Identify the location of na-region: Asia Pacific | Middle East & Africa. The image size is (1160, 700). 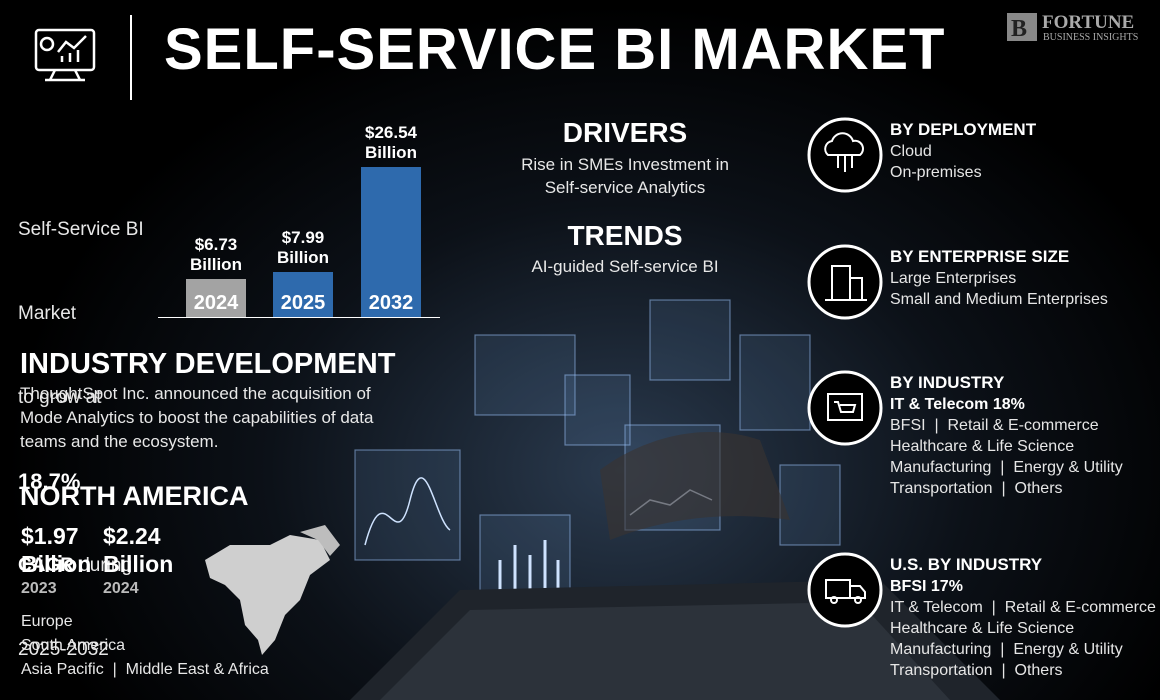
(145, 669).